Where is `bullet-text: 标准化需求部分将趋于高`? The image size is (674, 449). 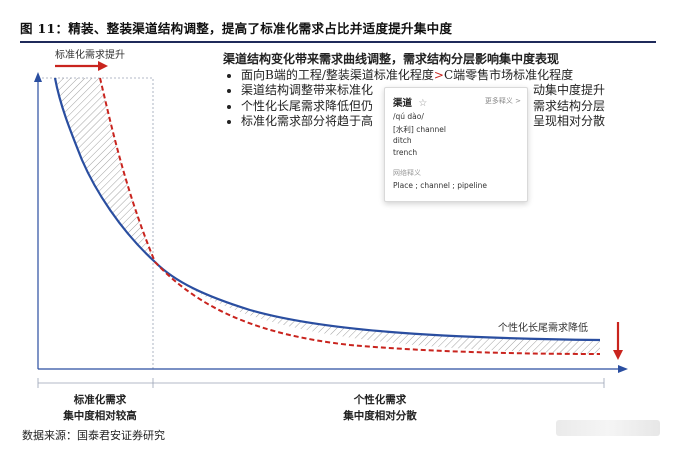
bullet-text: 标准化需求部分将趋于高 is located at coordinates (307, 121).